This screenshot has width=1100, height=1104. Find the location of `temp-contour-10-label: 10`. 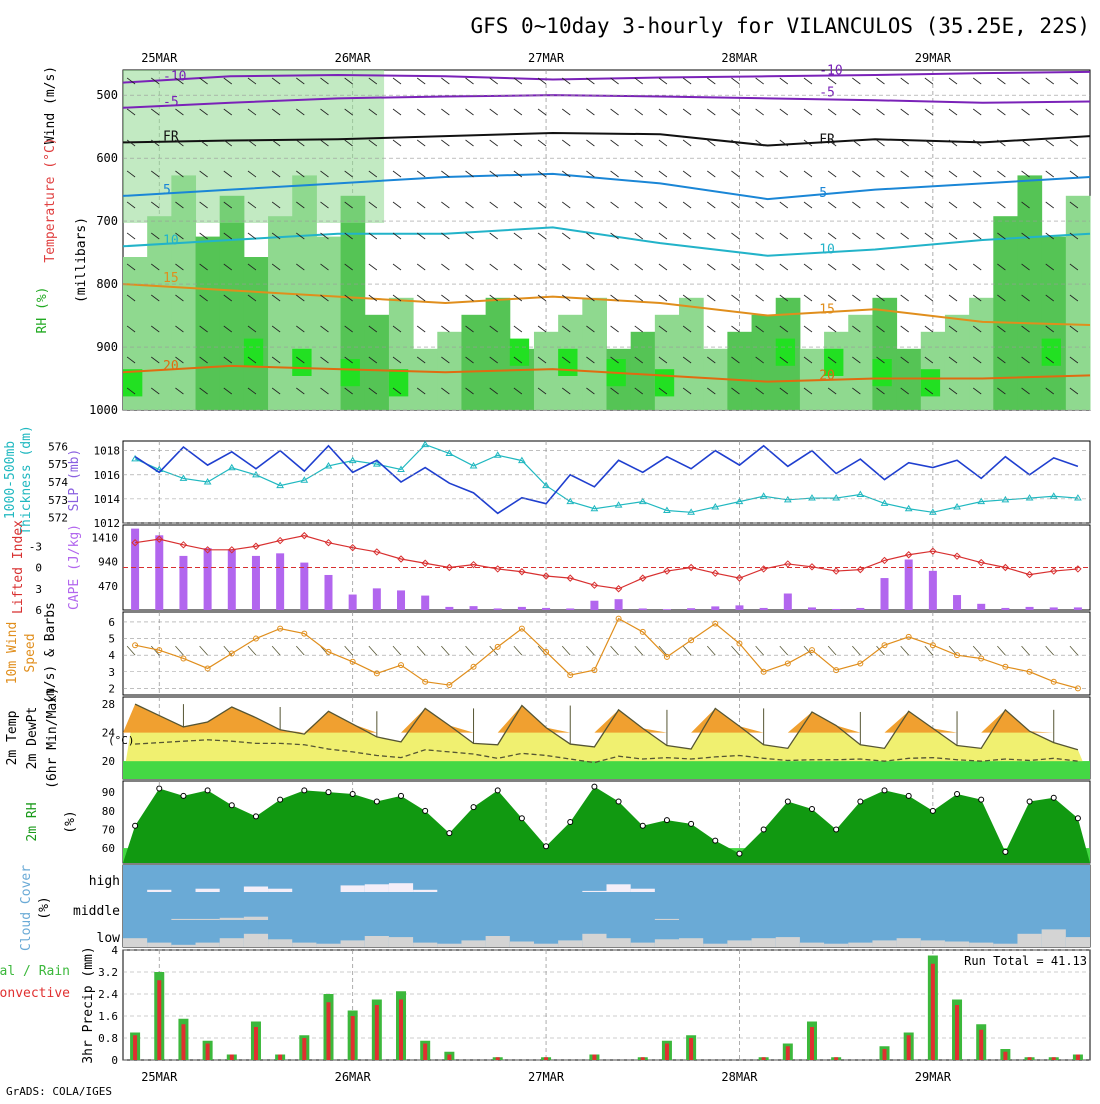

temp-contour-10-label: 10 is located at coordinates (171, 240).